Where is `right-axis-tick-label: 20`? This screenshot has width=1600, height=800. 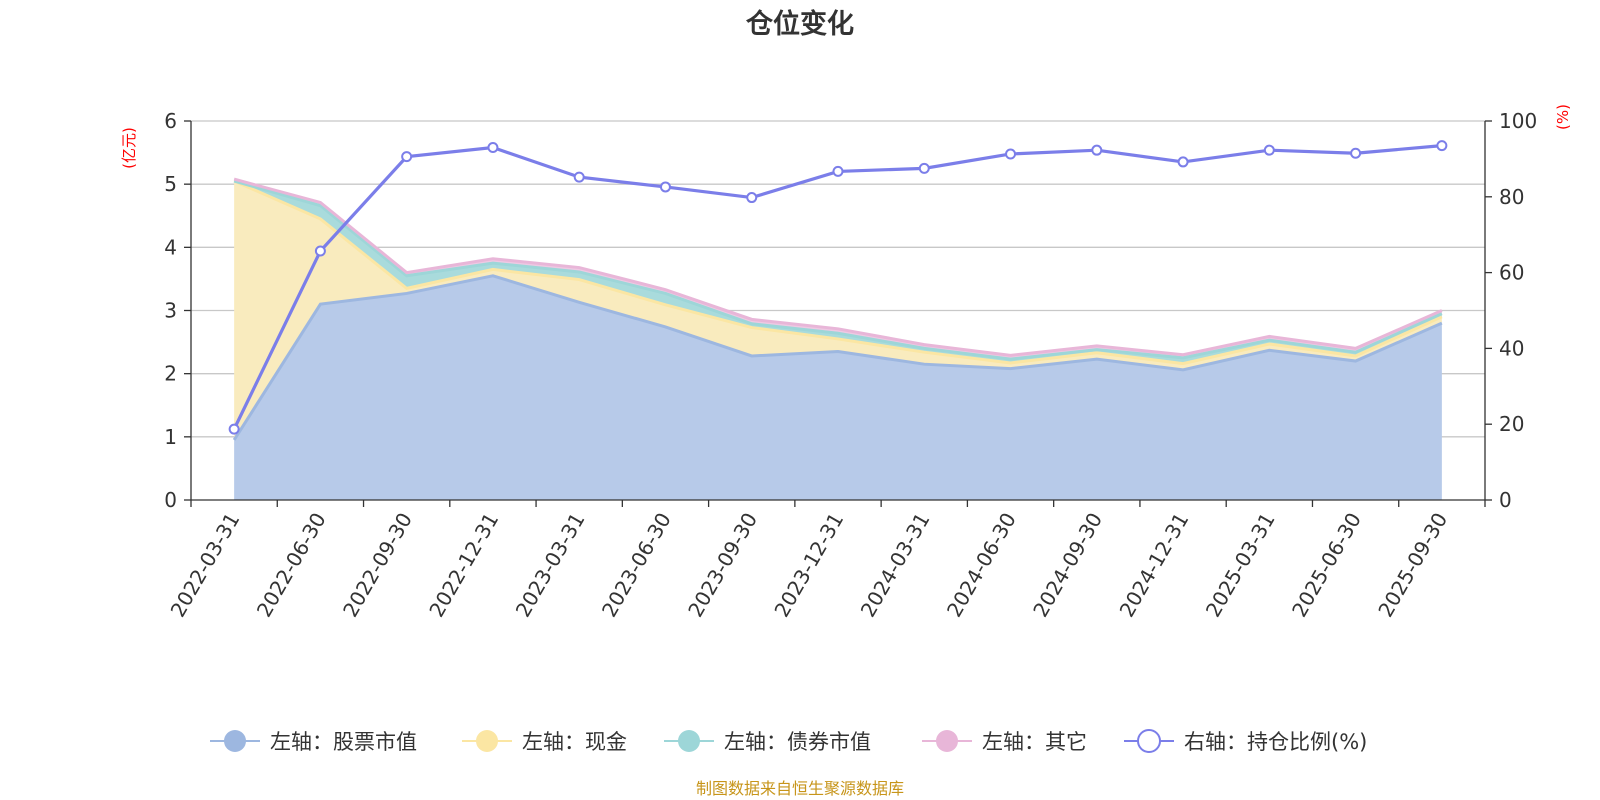
right-axis-tick-label: 20 is located at coordinates (1511, 424).